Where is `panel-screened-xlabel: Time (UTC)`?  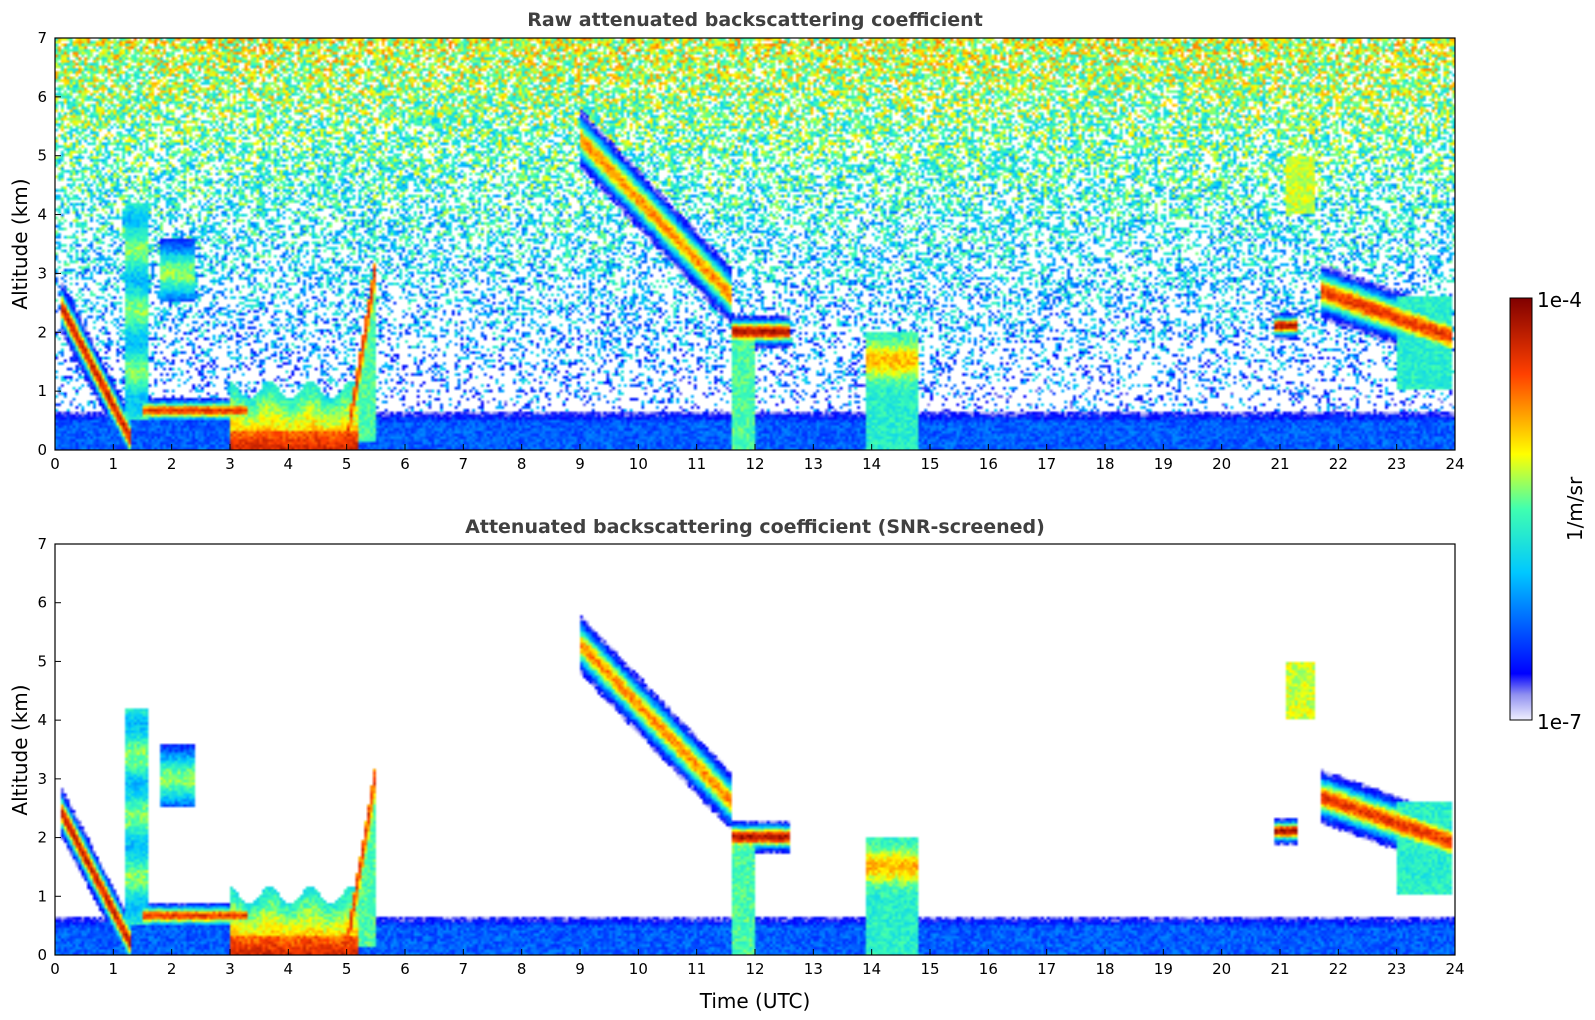
panel-screened-xlabel: Time (UTC) is located at coordinates (755, 1001).